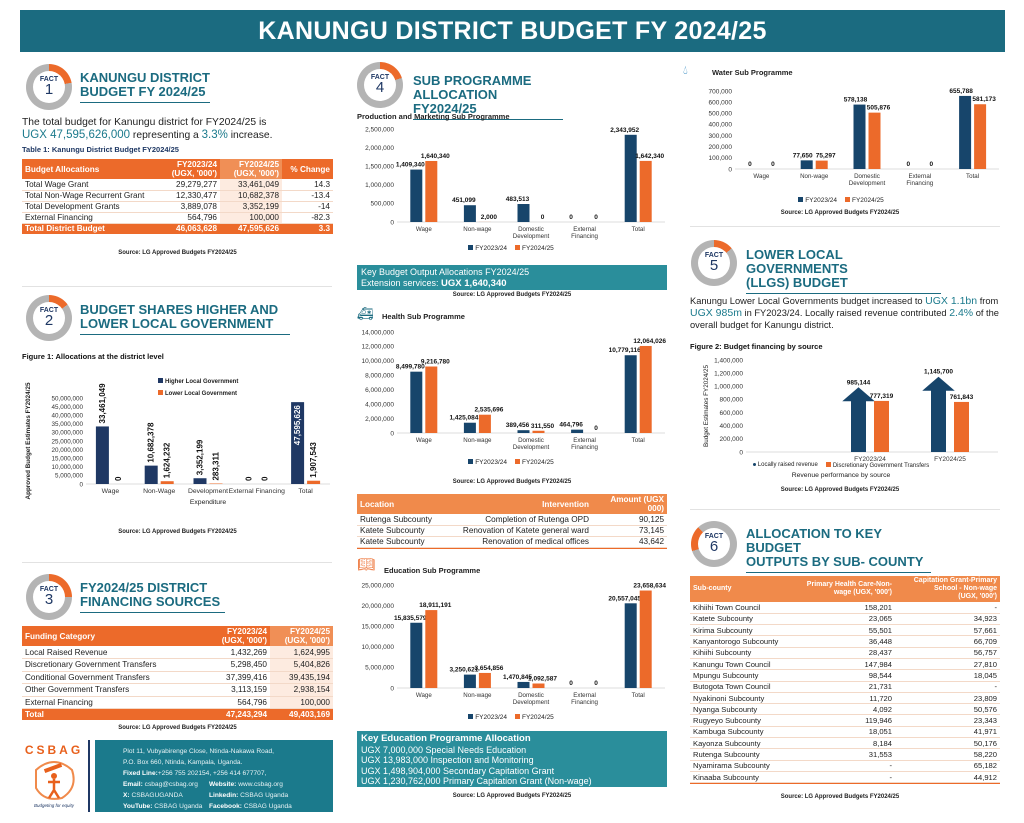  What do you see at coordinates (847, 732) in the screenshot?
I see `table-cell: 18,051` at bounding box center [847, 732].